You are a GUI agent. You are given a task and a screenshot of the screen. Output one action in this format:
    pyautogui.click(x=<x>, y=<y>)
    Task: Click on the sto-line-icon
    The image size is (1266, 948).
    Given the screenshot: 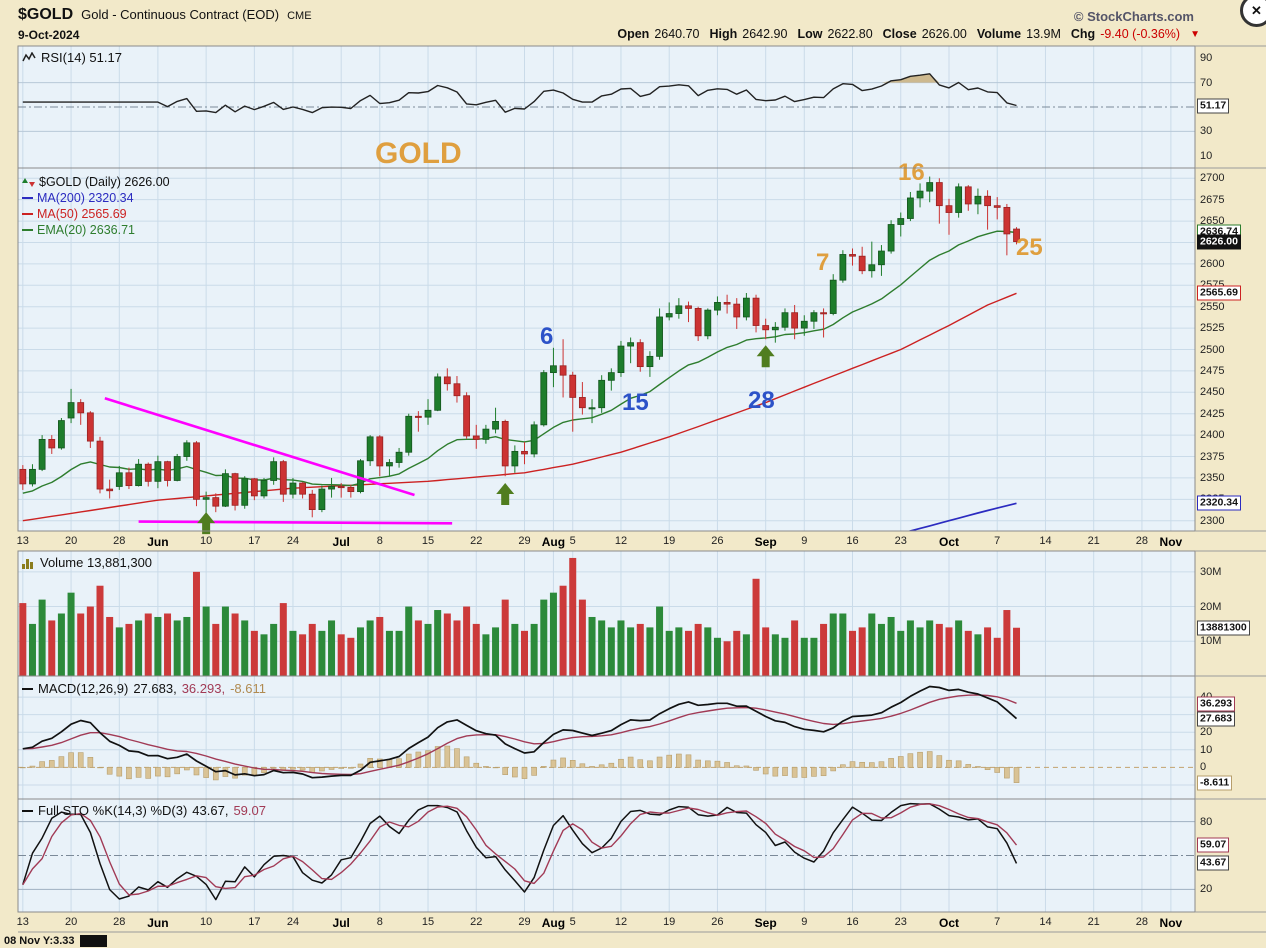 What is the action you would take?
    pyautogui.click(x=27, y=810)
    